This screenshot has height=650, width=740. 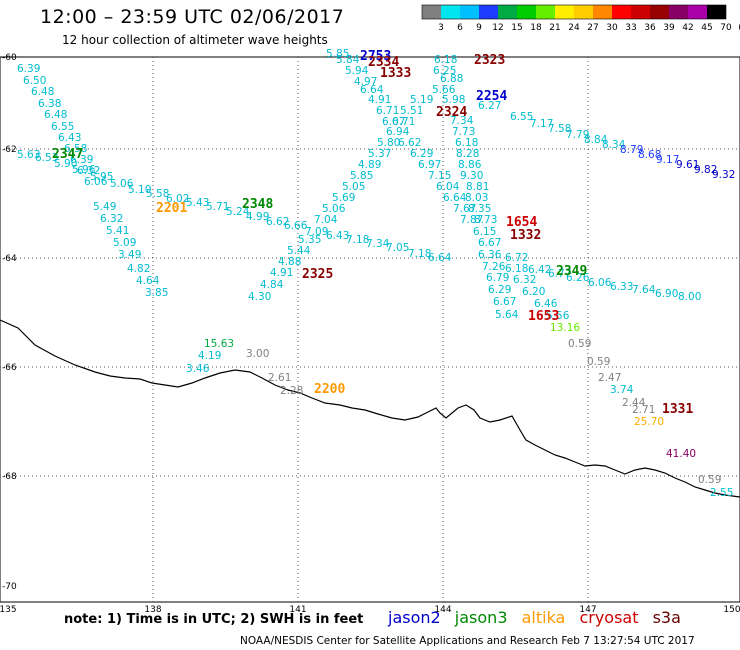 What do you see at coordinates (687, 28) in the screenshot?
I see `colorbar-tick-label: 42` at bounding box center [687, 28].